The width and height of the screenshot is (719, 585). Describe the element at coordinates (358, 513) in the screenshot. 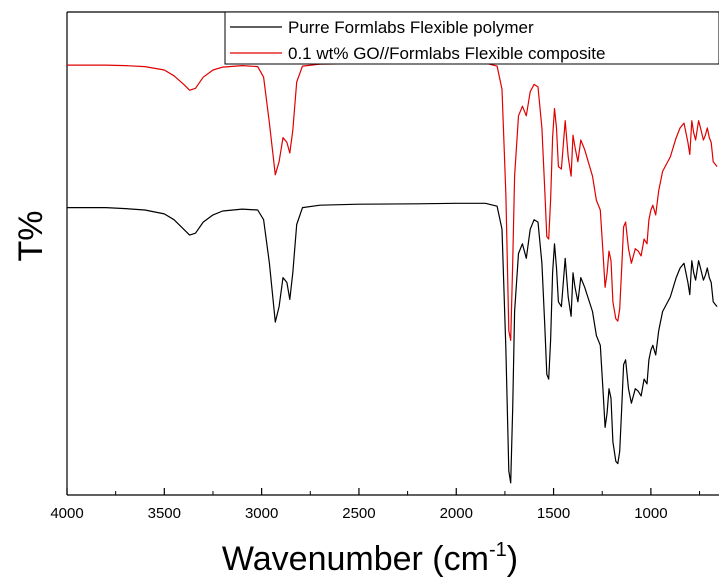

I see `x-tick-label: 2500` at that location.